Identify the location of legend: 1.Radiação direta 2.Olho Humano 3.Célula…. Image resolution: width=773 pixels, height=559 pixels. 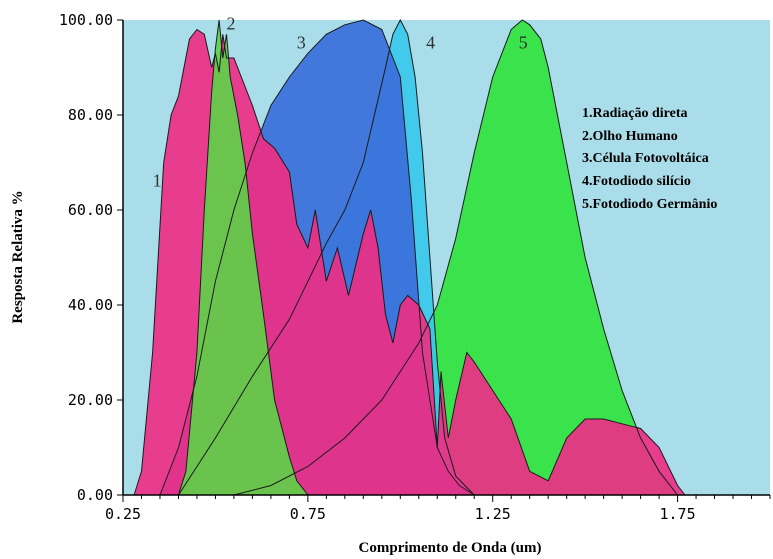
(649, 159).